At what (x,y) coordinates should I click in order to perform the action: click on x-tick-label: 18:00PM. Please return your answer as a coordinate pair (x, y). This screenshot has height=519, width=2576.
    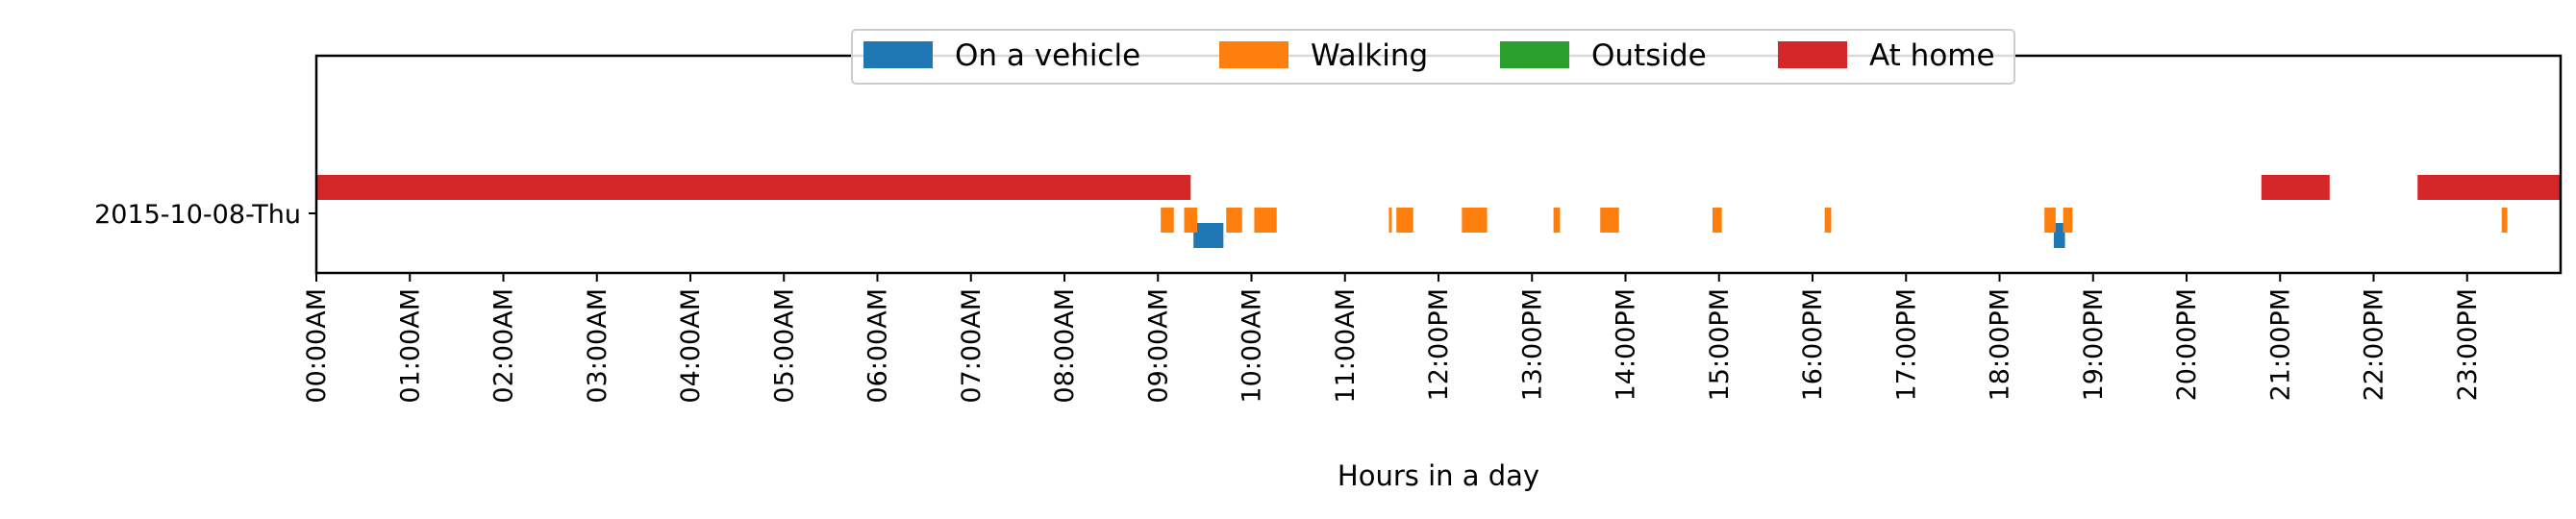
    Looking at the image, I should click on (2000, 344).